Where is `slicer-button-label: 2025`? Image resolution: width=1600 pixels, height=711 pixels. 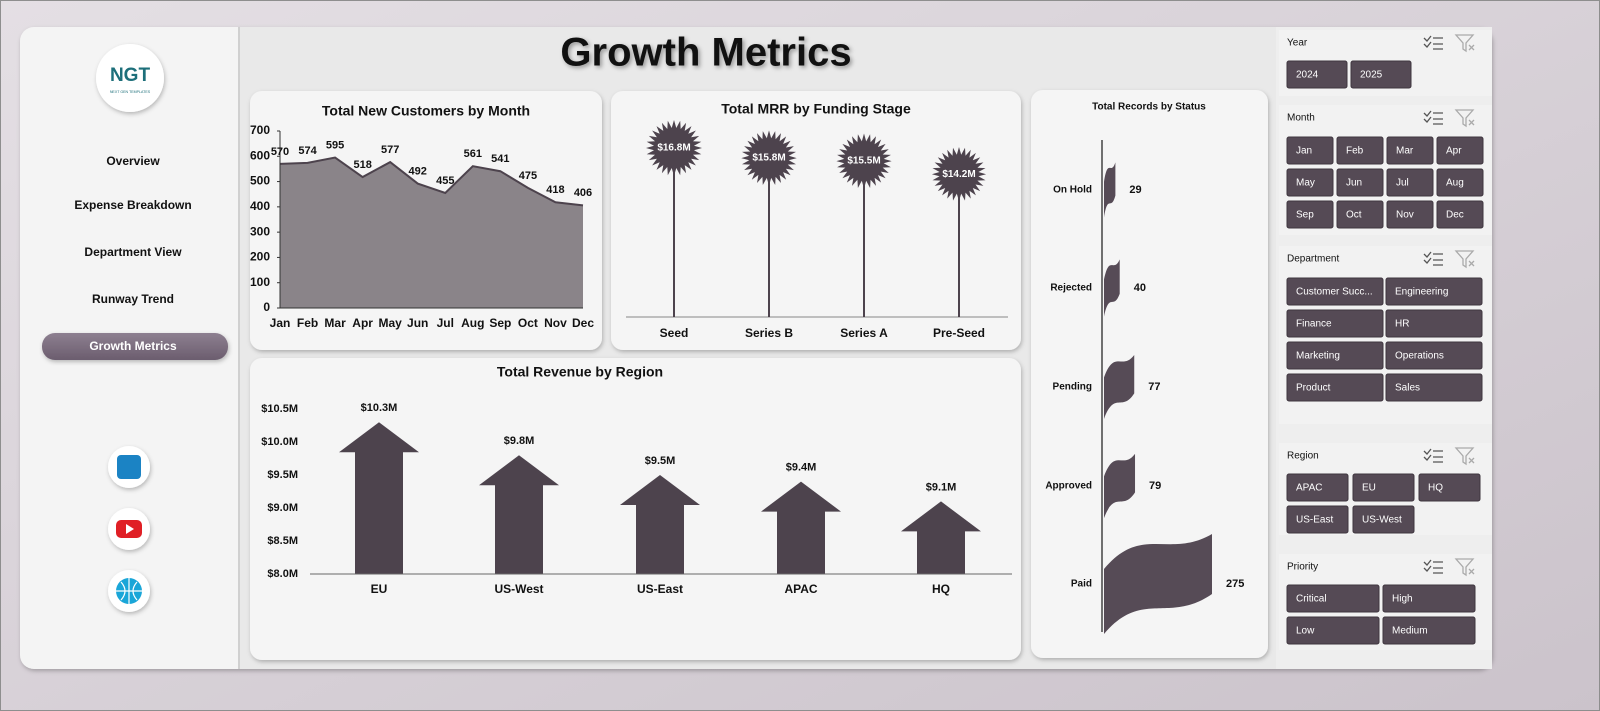 slicer-button-label: 2025 is located at coordinates (1371, 75).